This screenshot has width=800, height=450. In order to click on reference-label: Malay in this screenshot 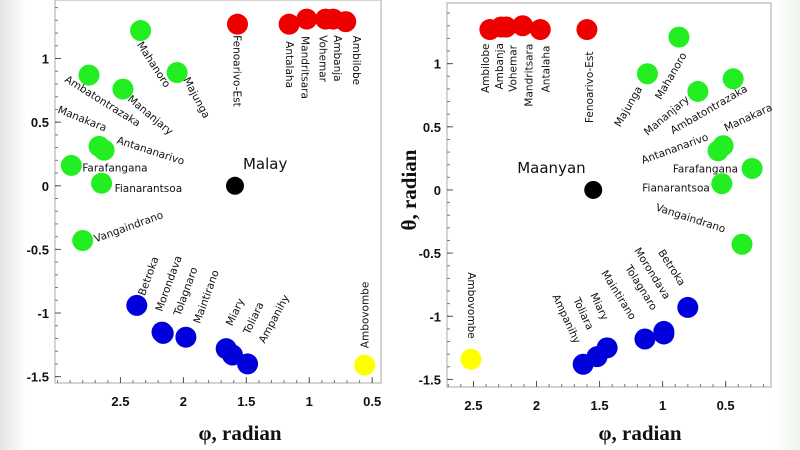, I will do `click(265, 164)`.